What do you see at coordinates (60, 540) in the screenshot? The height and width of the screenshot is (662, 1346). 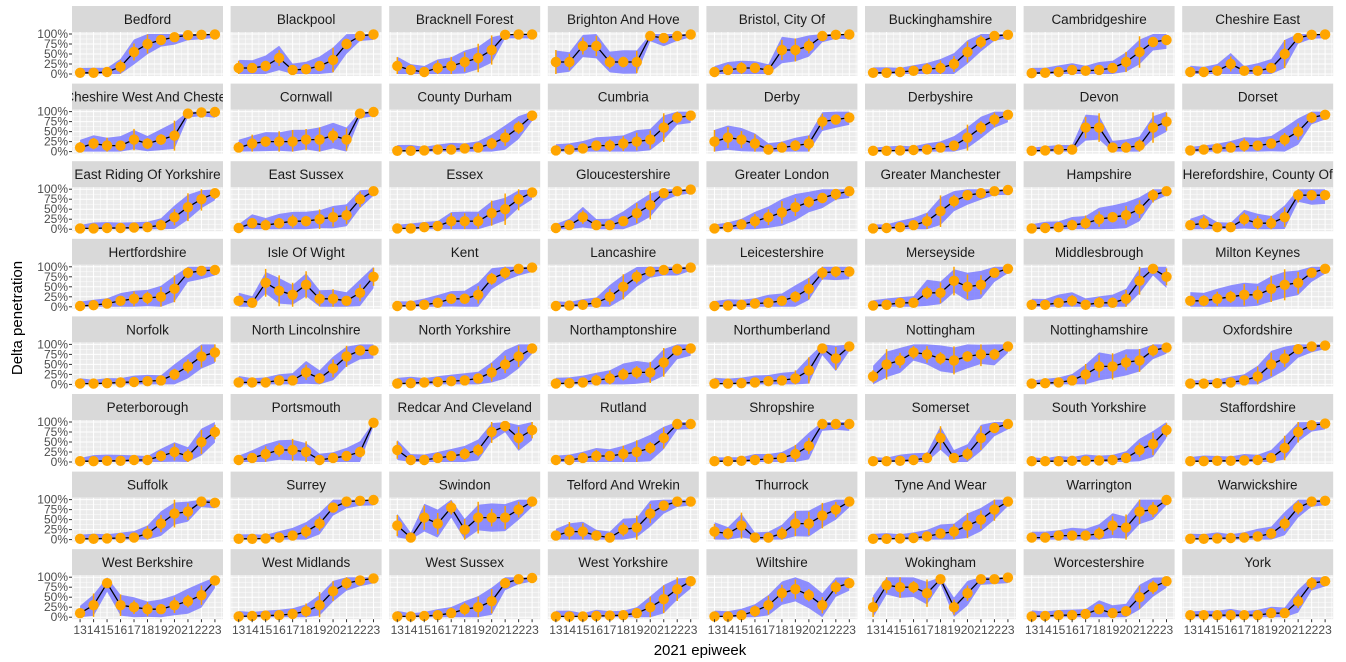 I see `y-tick-label: 0%` at bounding box center [60, 540].